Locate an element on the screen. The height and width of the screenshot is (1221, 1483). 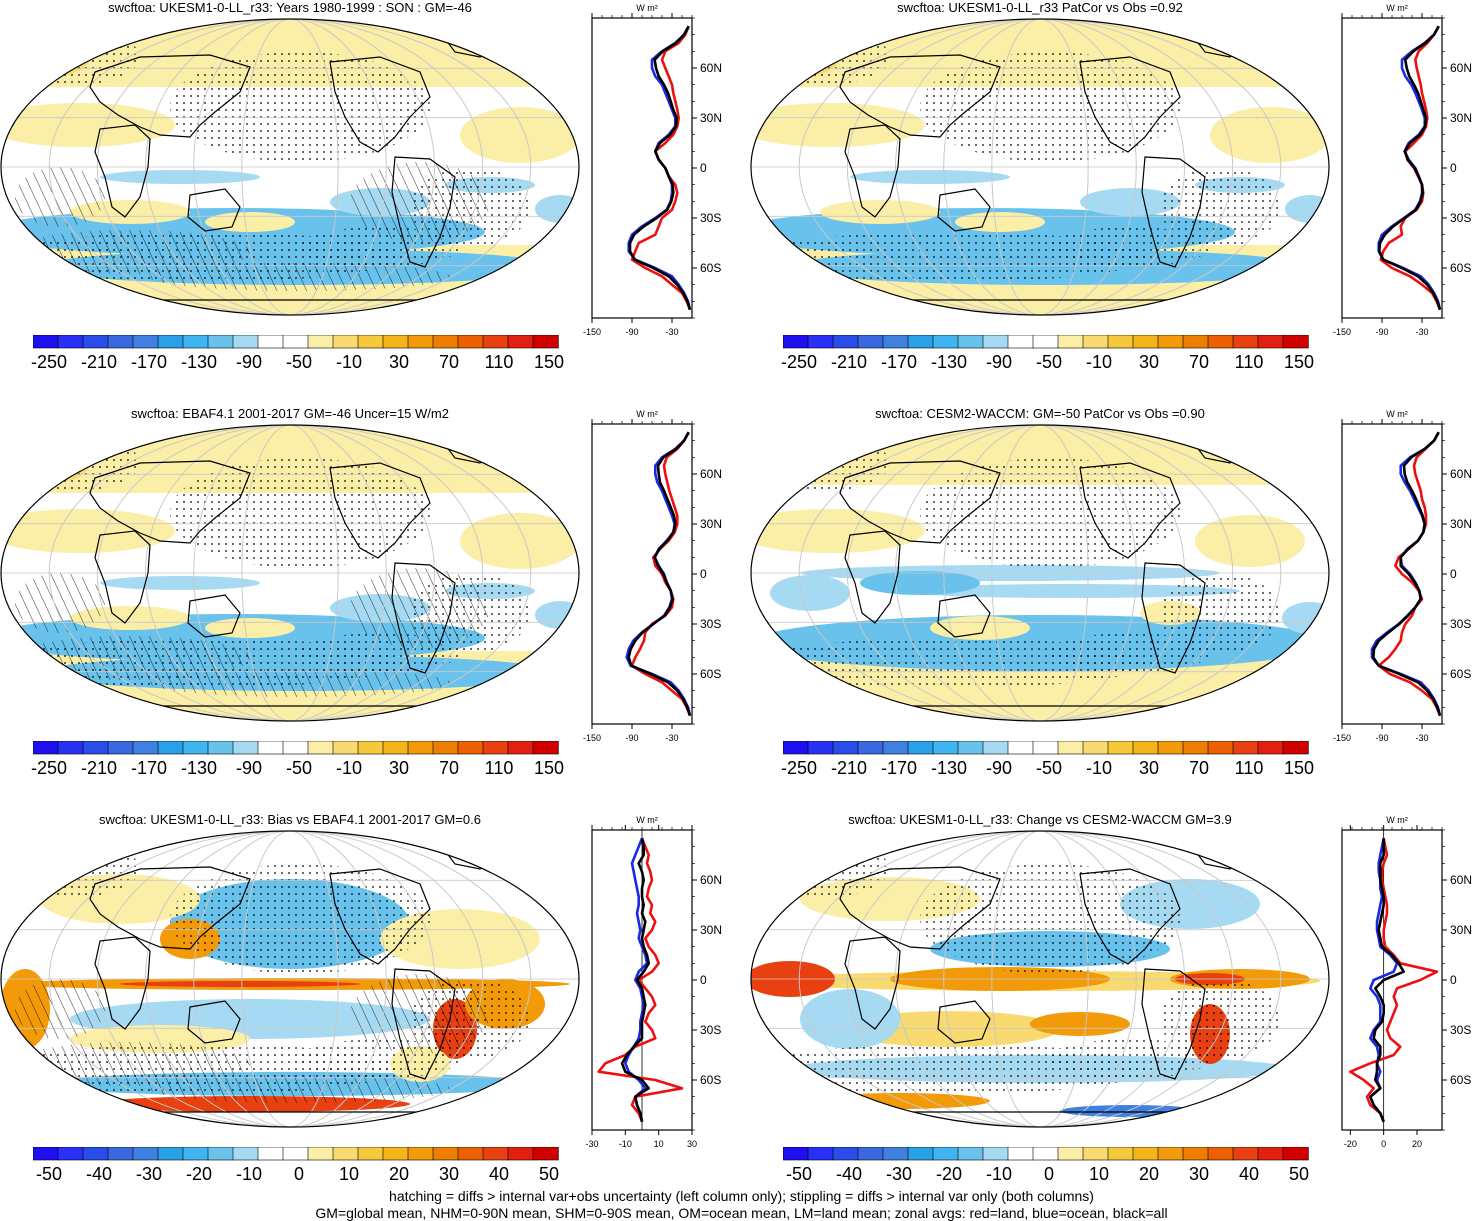
colorbar-label: -50 is located at coordinates (49, 1174).